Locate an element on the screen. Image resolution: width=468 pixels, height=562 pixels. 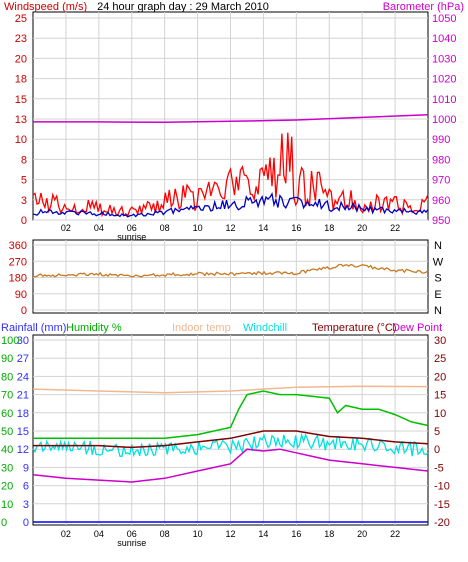
right-tick-label: 1000 is located at coordinates (444, 120).